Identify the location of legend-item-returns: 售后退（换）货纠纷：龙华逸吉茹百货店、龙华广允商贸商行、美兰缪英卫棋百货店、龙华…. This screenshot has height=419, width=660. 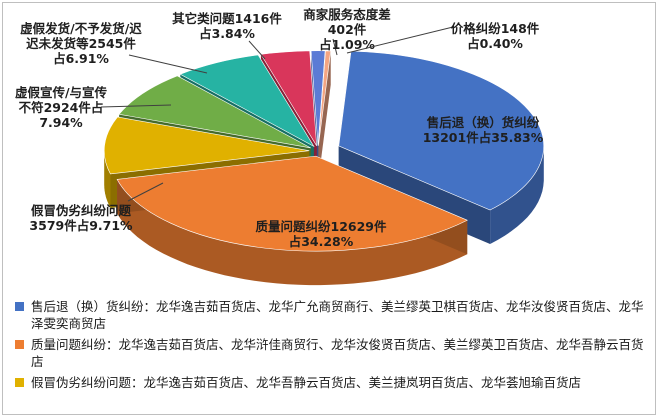
(335, 315).